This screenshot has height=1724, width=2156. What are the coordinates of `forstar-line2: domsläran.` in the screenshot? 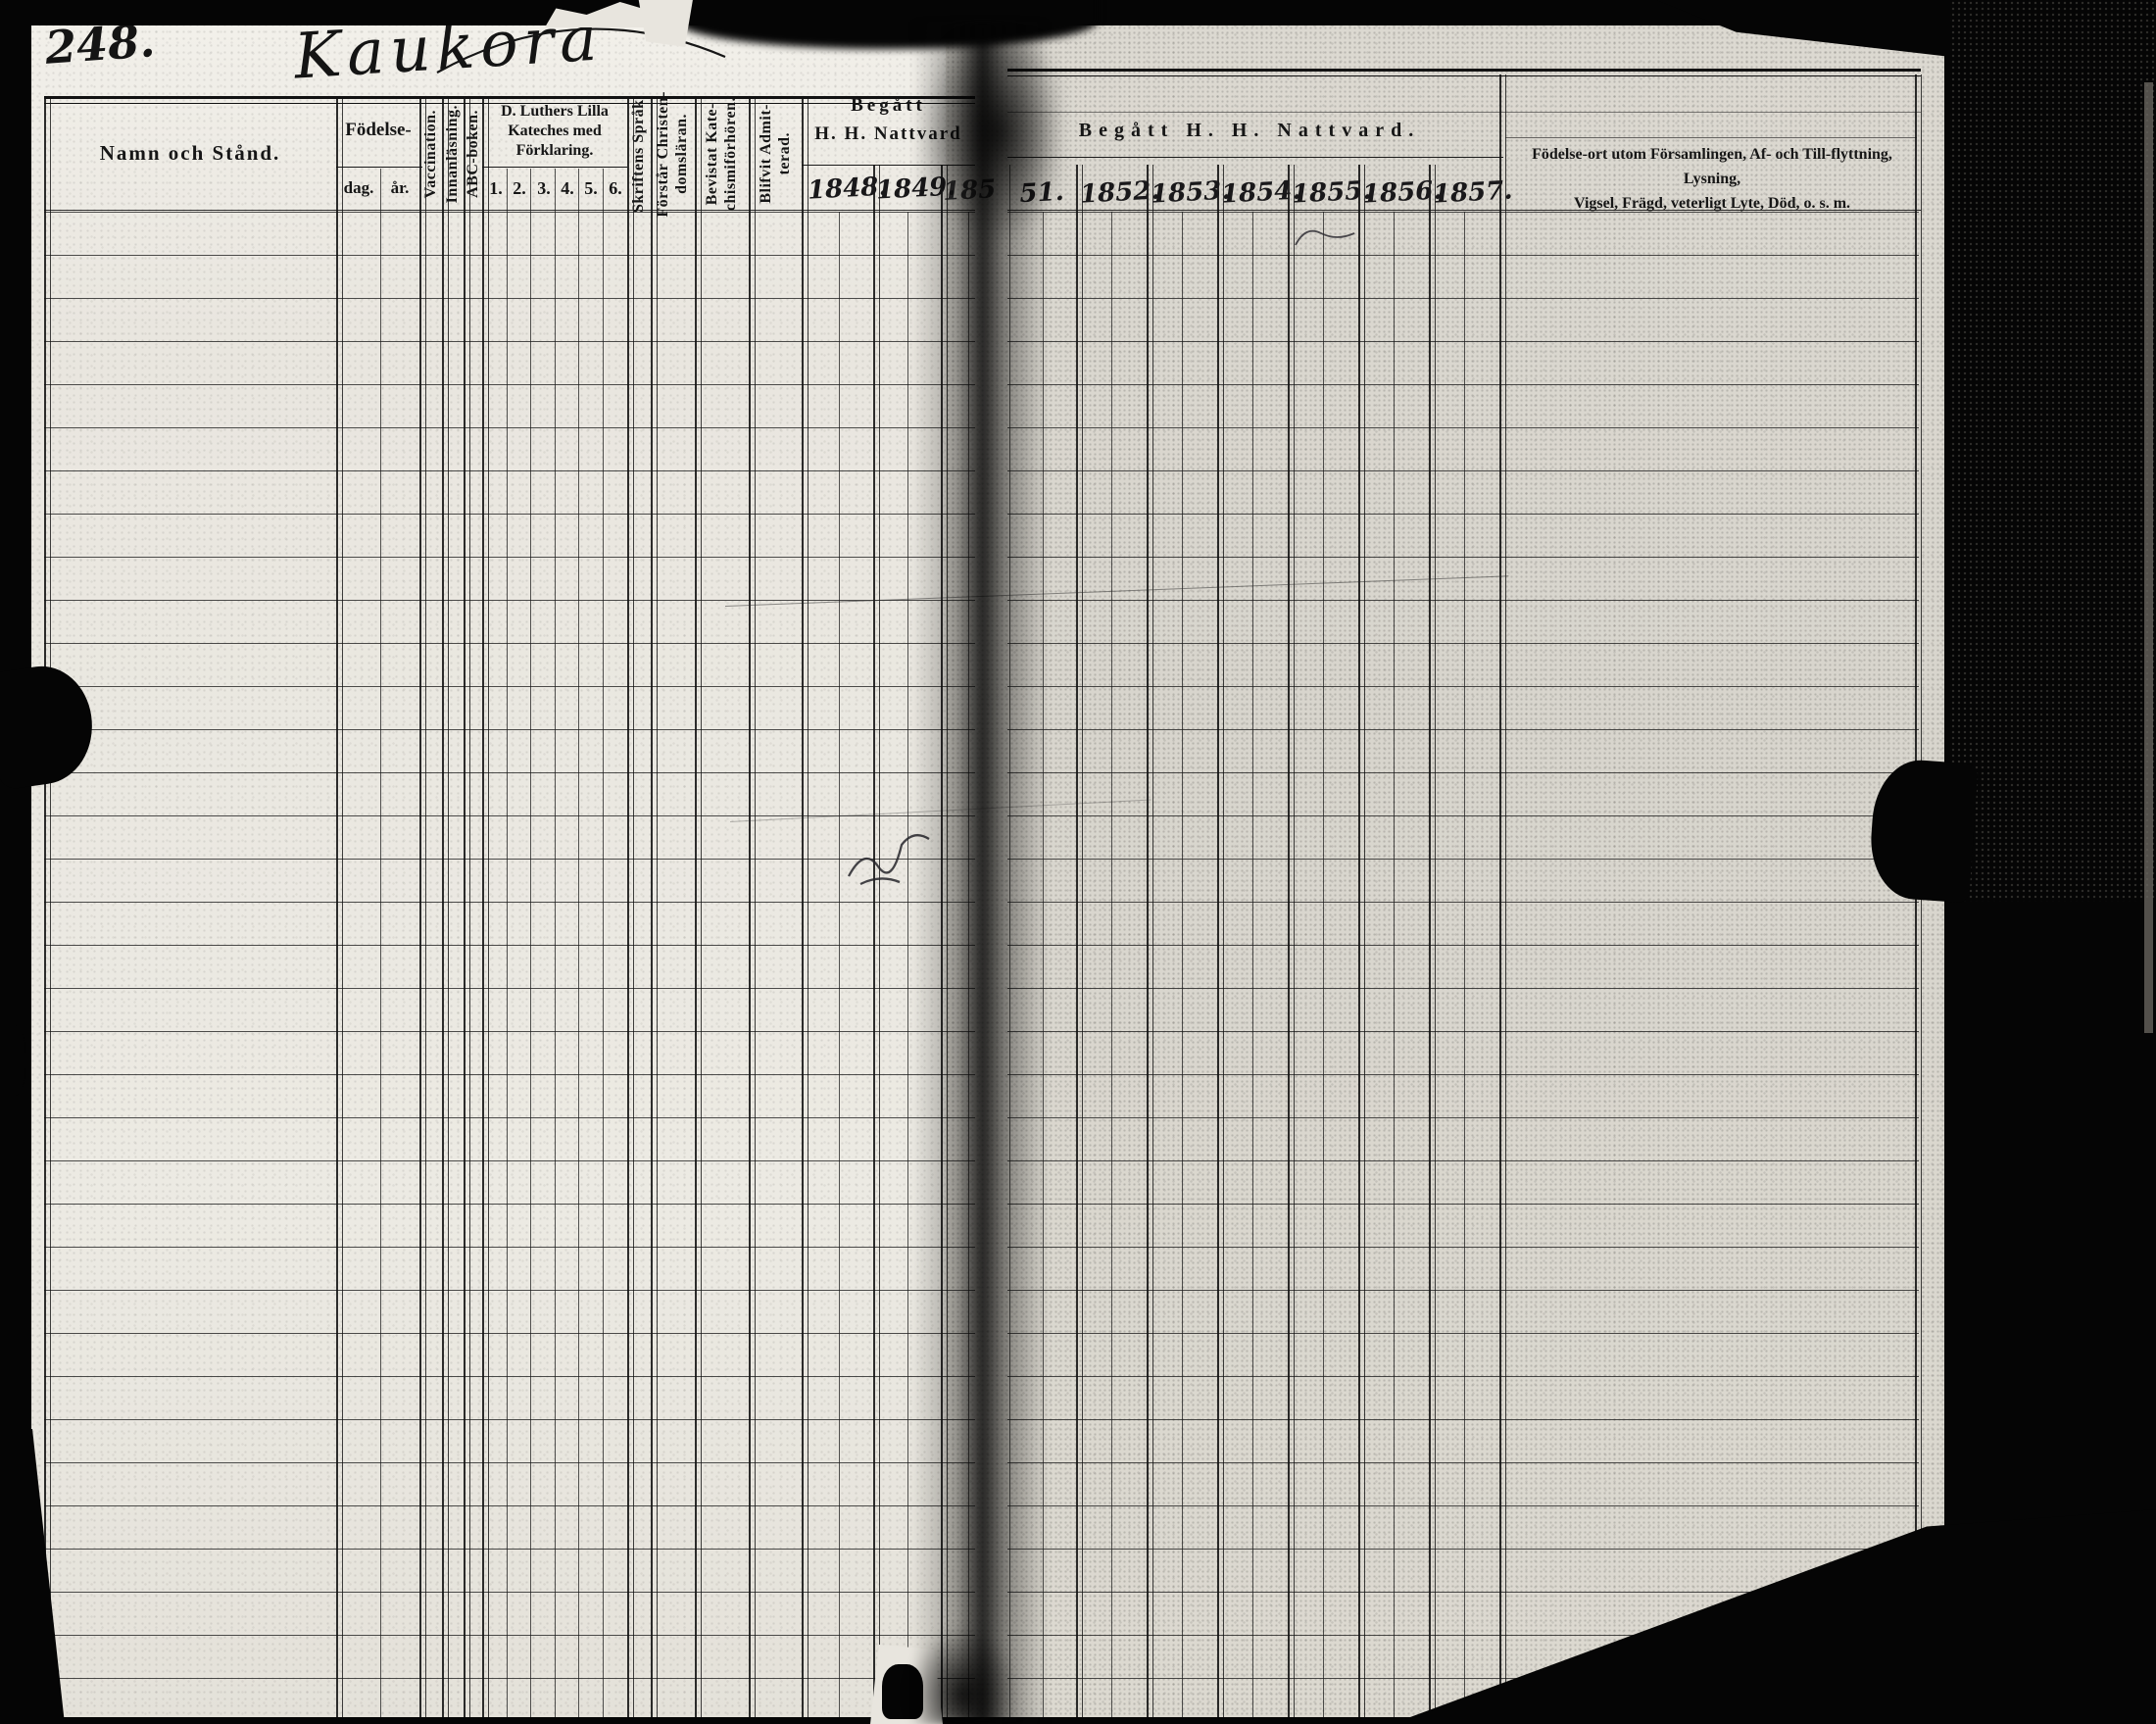 It's located at (681, 154).